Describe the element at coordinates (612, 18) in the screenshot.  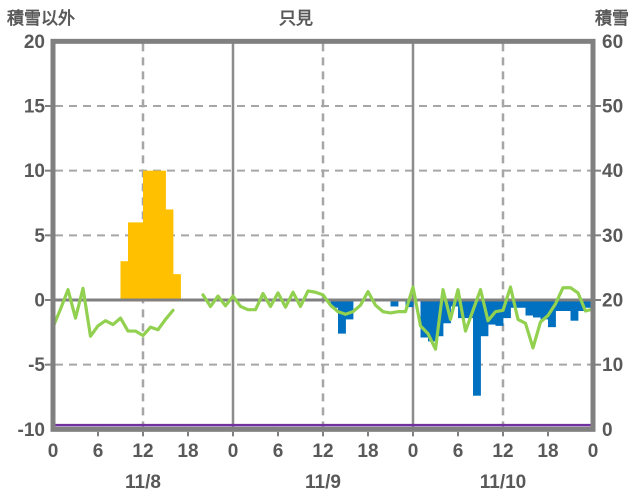
I see `right-axis-title: 積雪` at that location.